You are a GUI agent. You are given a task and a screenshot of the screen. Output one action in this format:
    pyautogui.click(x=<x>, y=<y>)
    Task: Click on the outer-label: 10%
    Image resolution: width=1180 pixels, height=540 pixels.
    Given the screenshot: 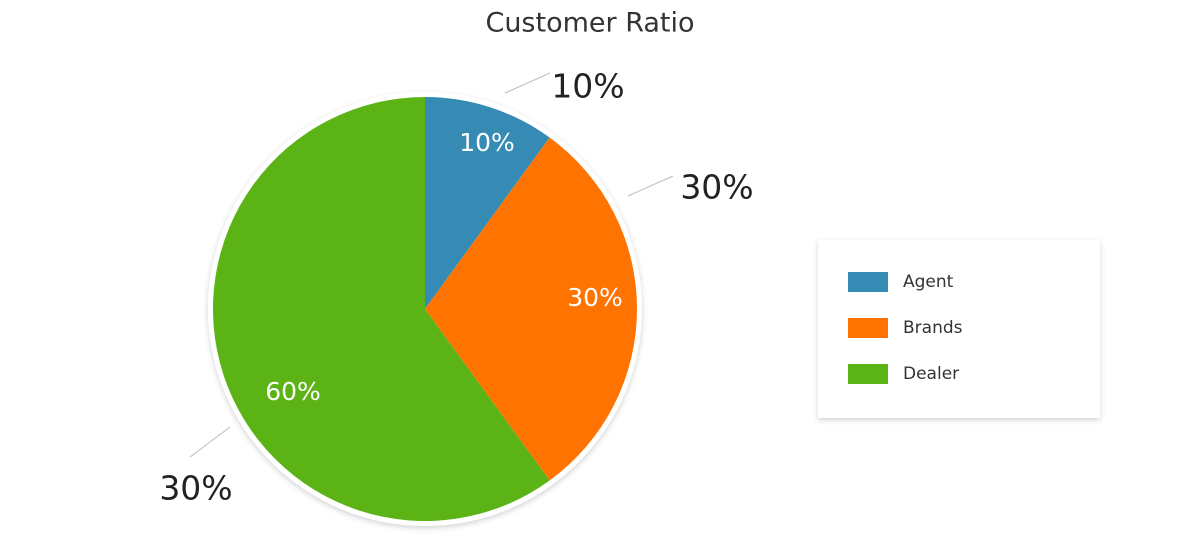 What is the action you would take?
    pyautogui.click(x=587, y=86)
    